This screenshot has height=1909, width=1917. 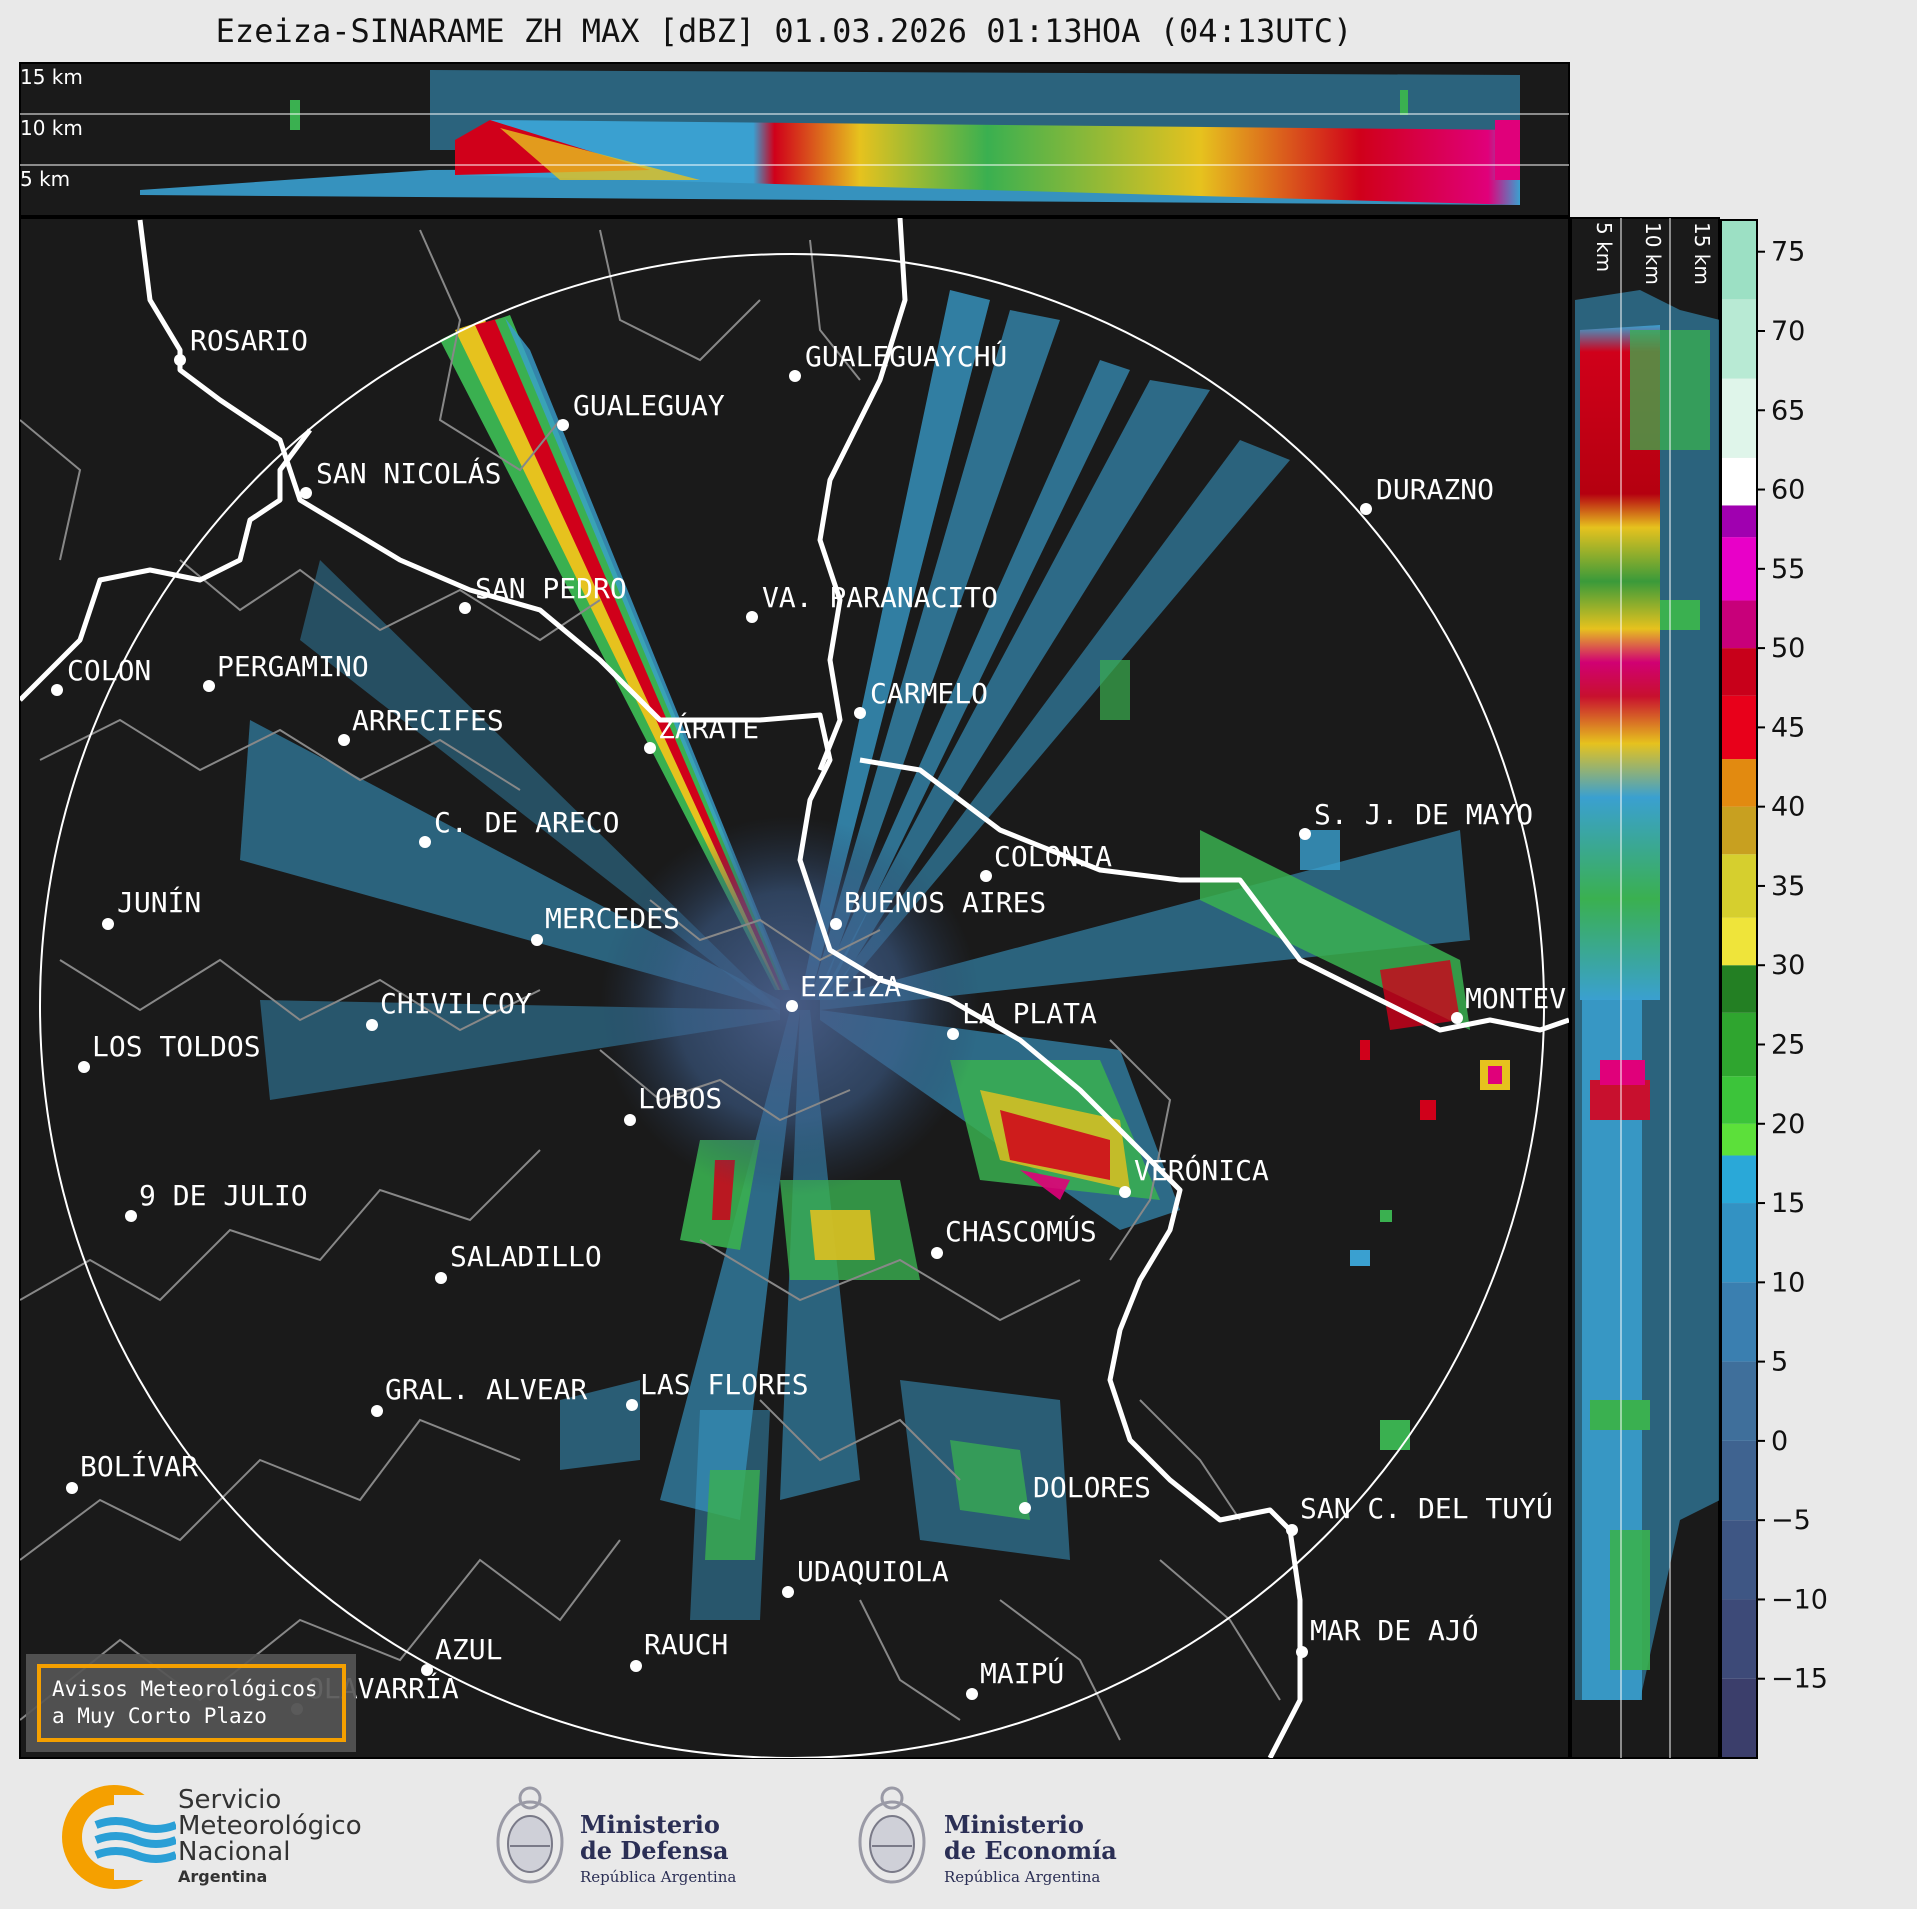 What do you see at coordinates (724, 1384) in the screenshot?
I see `city-label: LAS FLORES` at bounding box center [724, 1384].